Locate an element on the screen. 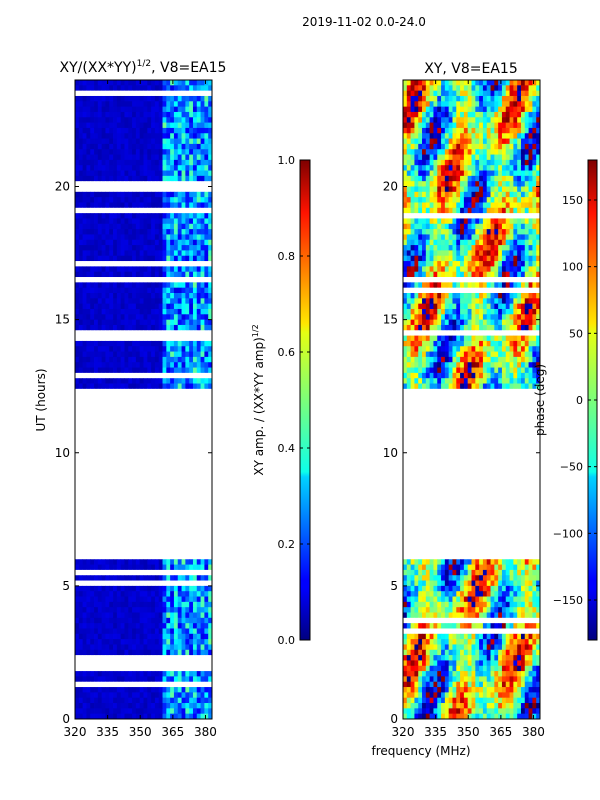 The height and width of the screenshot is (800, 600). colorbar-tick-label: 0 is located at coordinates (579, 400).